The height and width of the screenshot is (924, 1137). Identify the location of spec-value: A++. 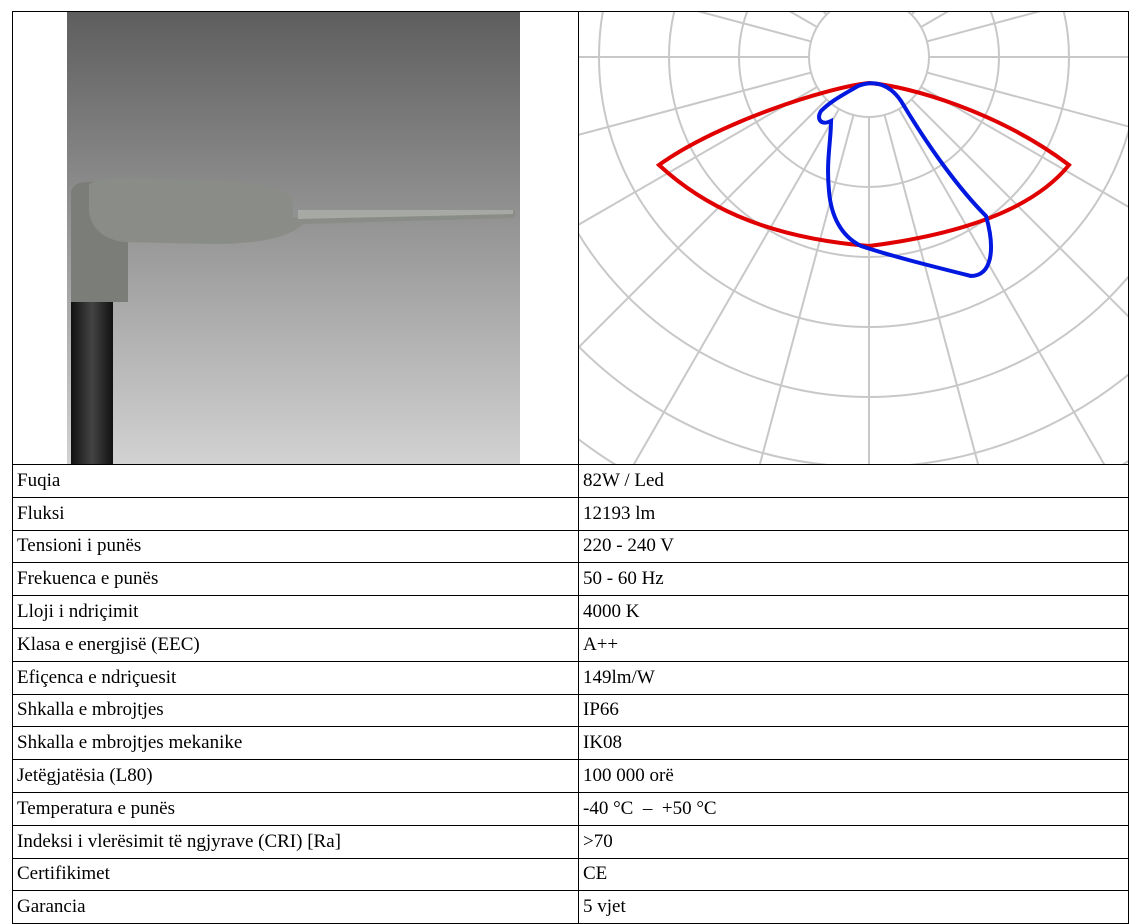
(853, 644).